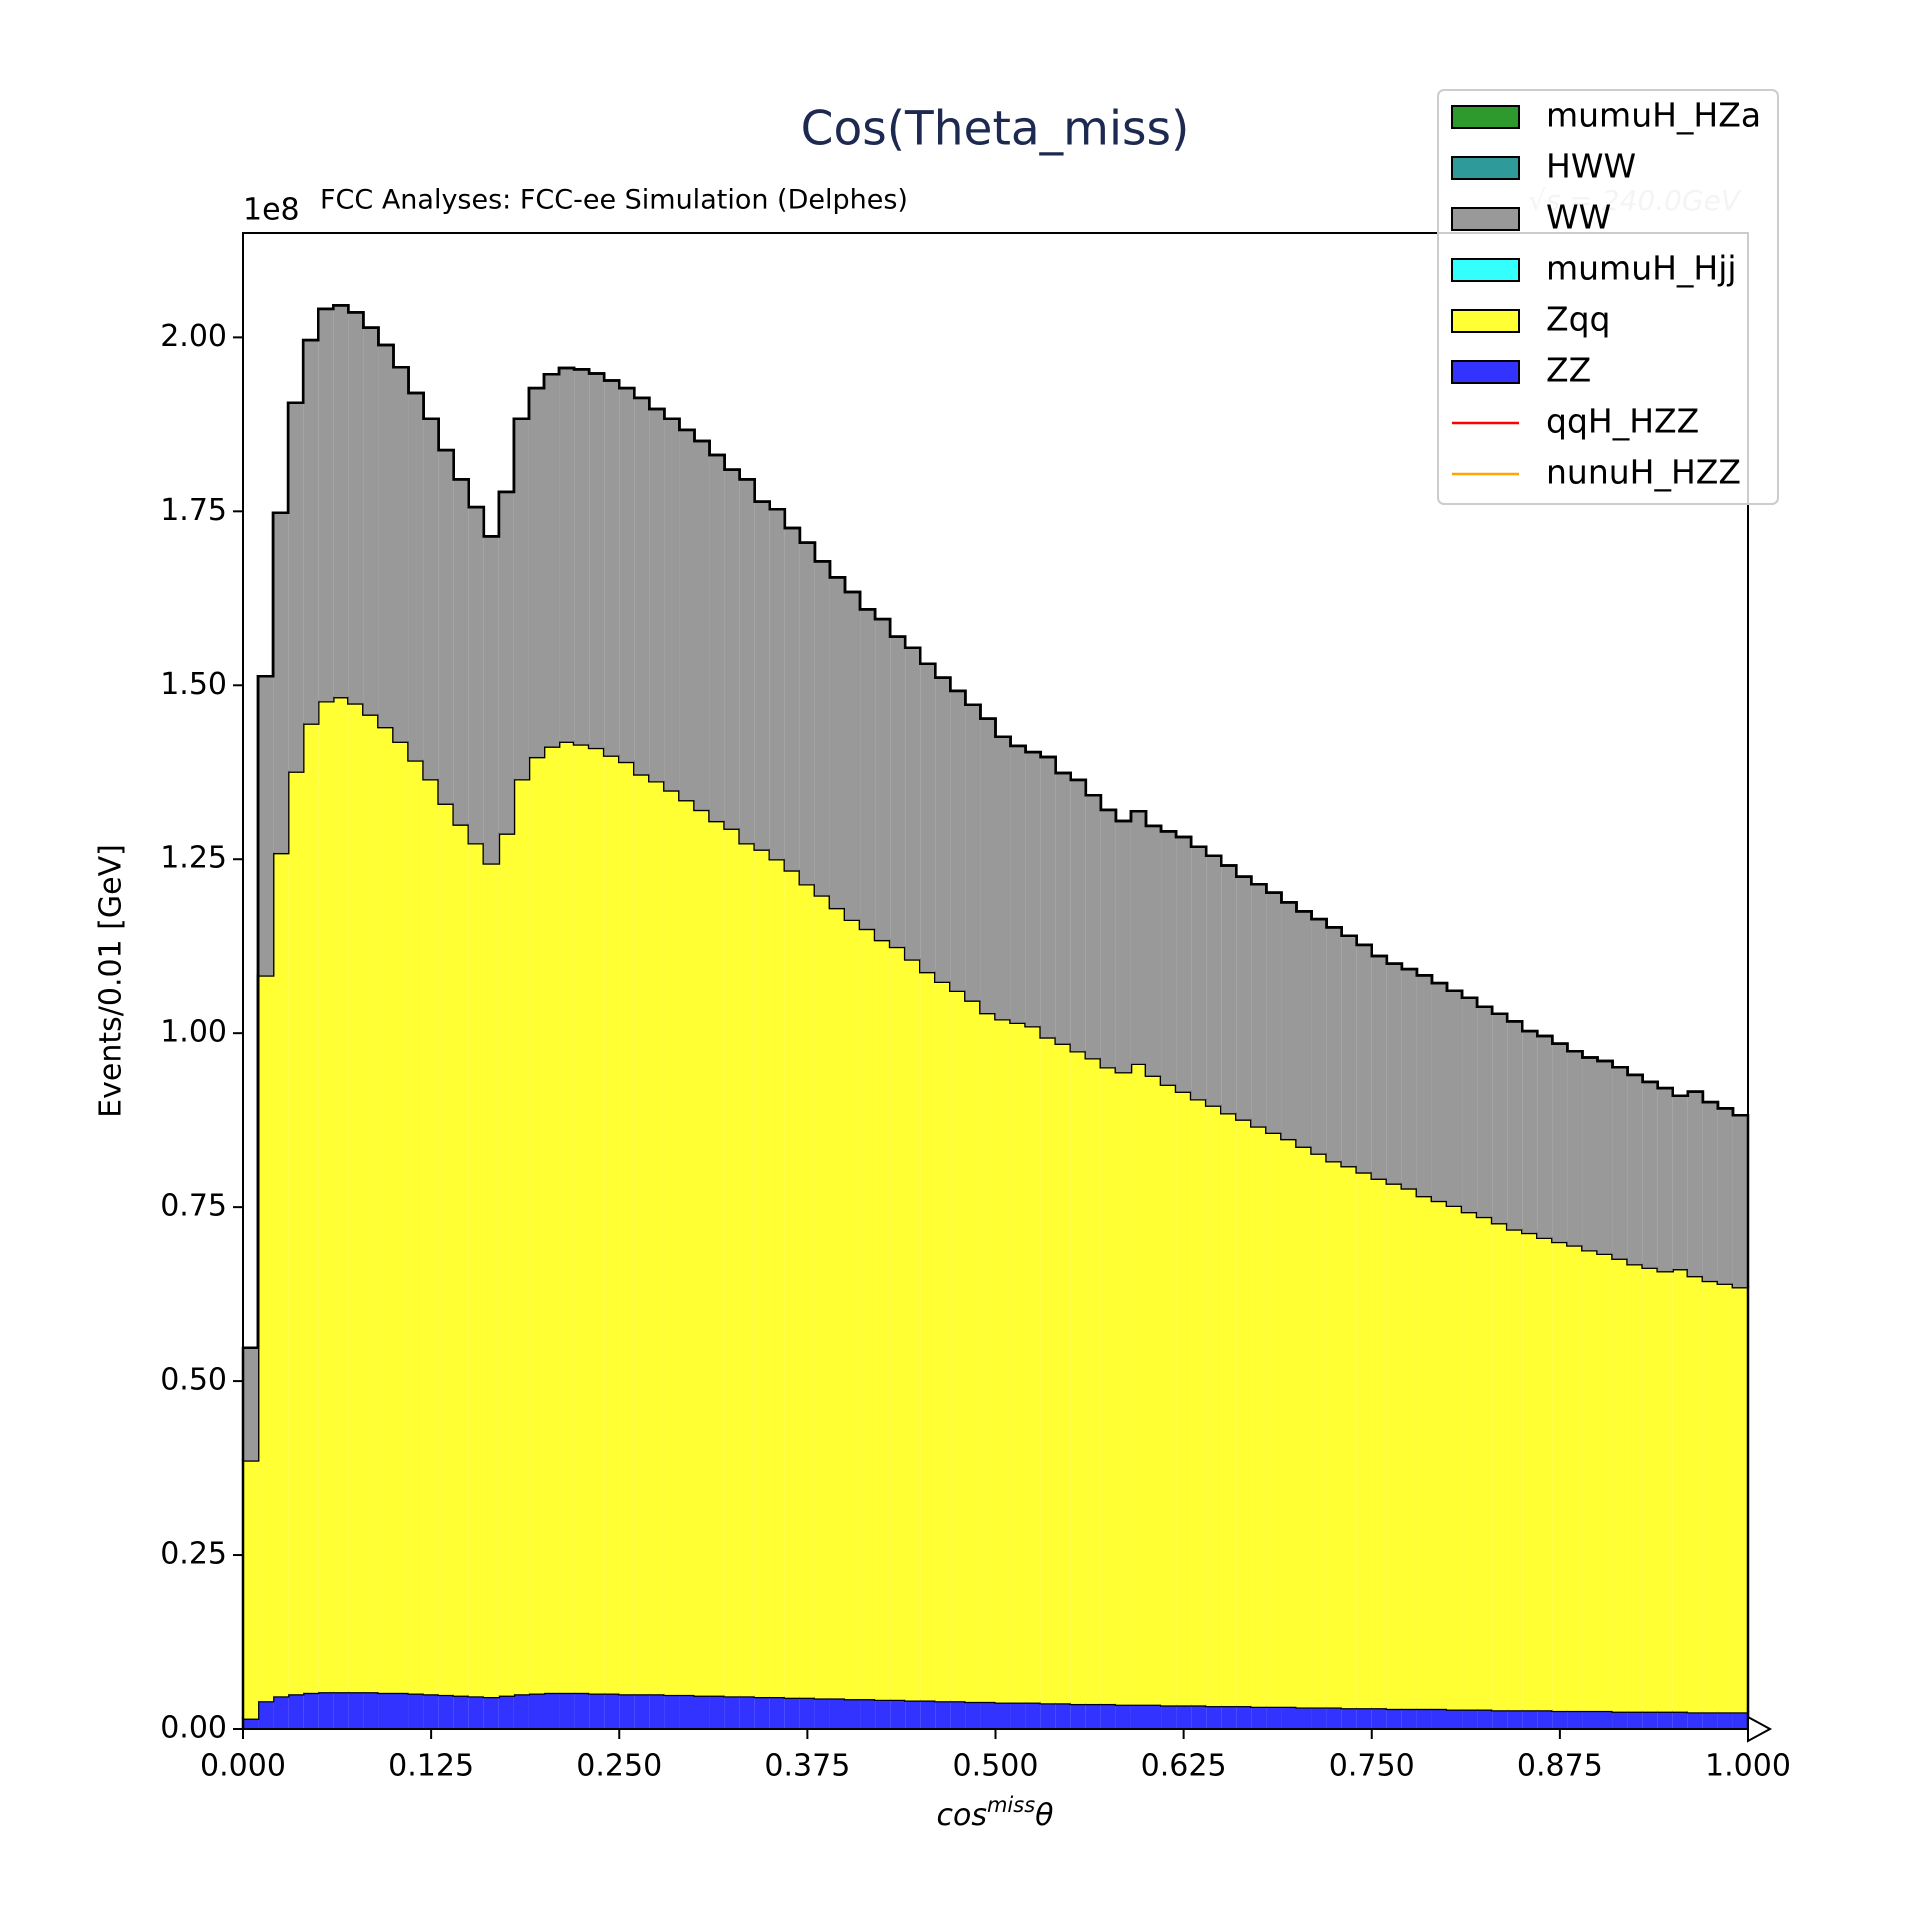 The height and width of the screenshot is (1920, 1920). Describe the element at coordinates (994, 1813) in the screenshot. I see `x-axis-label: cosmissθ` at that location.